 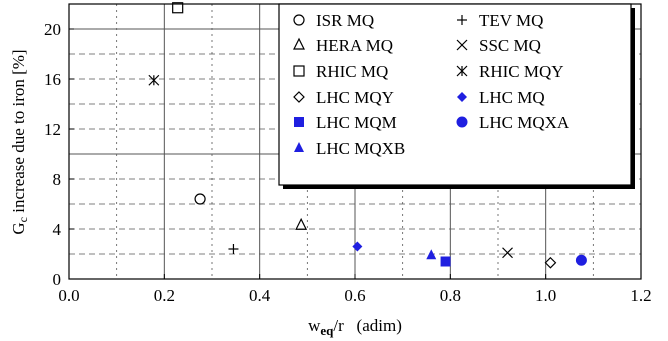 I want to click on legend-marker-rhic-mq, so click(x=299, y=71).